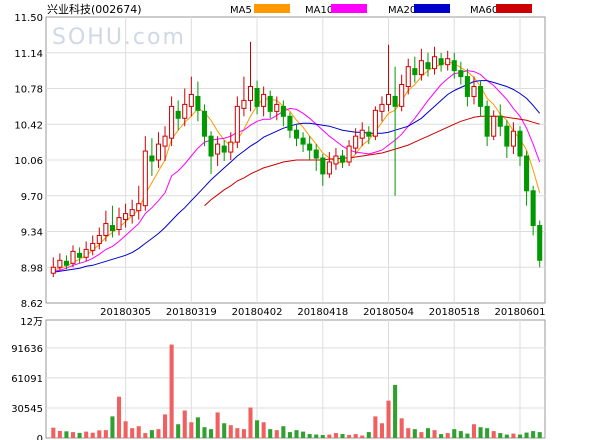 The image size is (600, 440). Describe the element at coordinates (514, 8) in the screenshot. I see `legend-swatch-ma60` at that location.